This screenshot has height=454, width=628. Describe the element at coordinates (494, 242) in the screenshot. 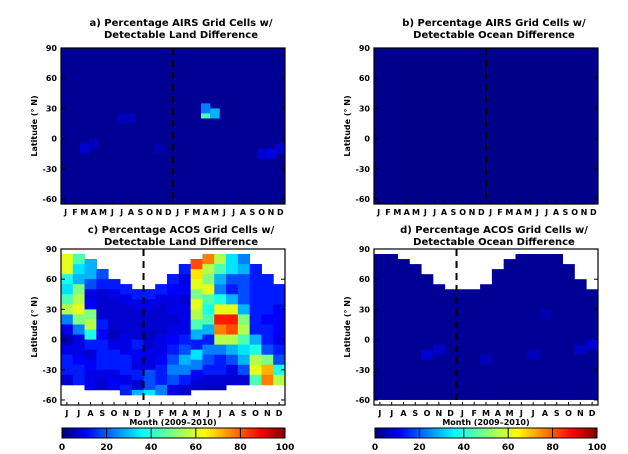

I see `panel-title-line: Detectable Ocean Difference` at that location.